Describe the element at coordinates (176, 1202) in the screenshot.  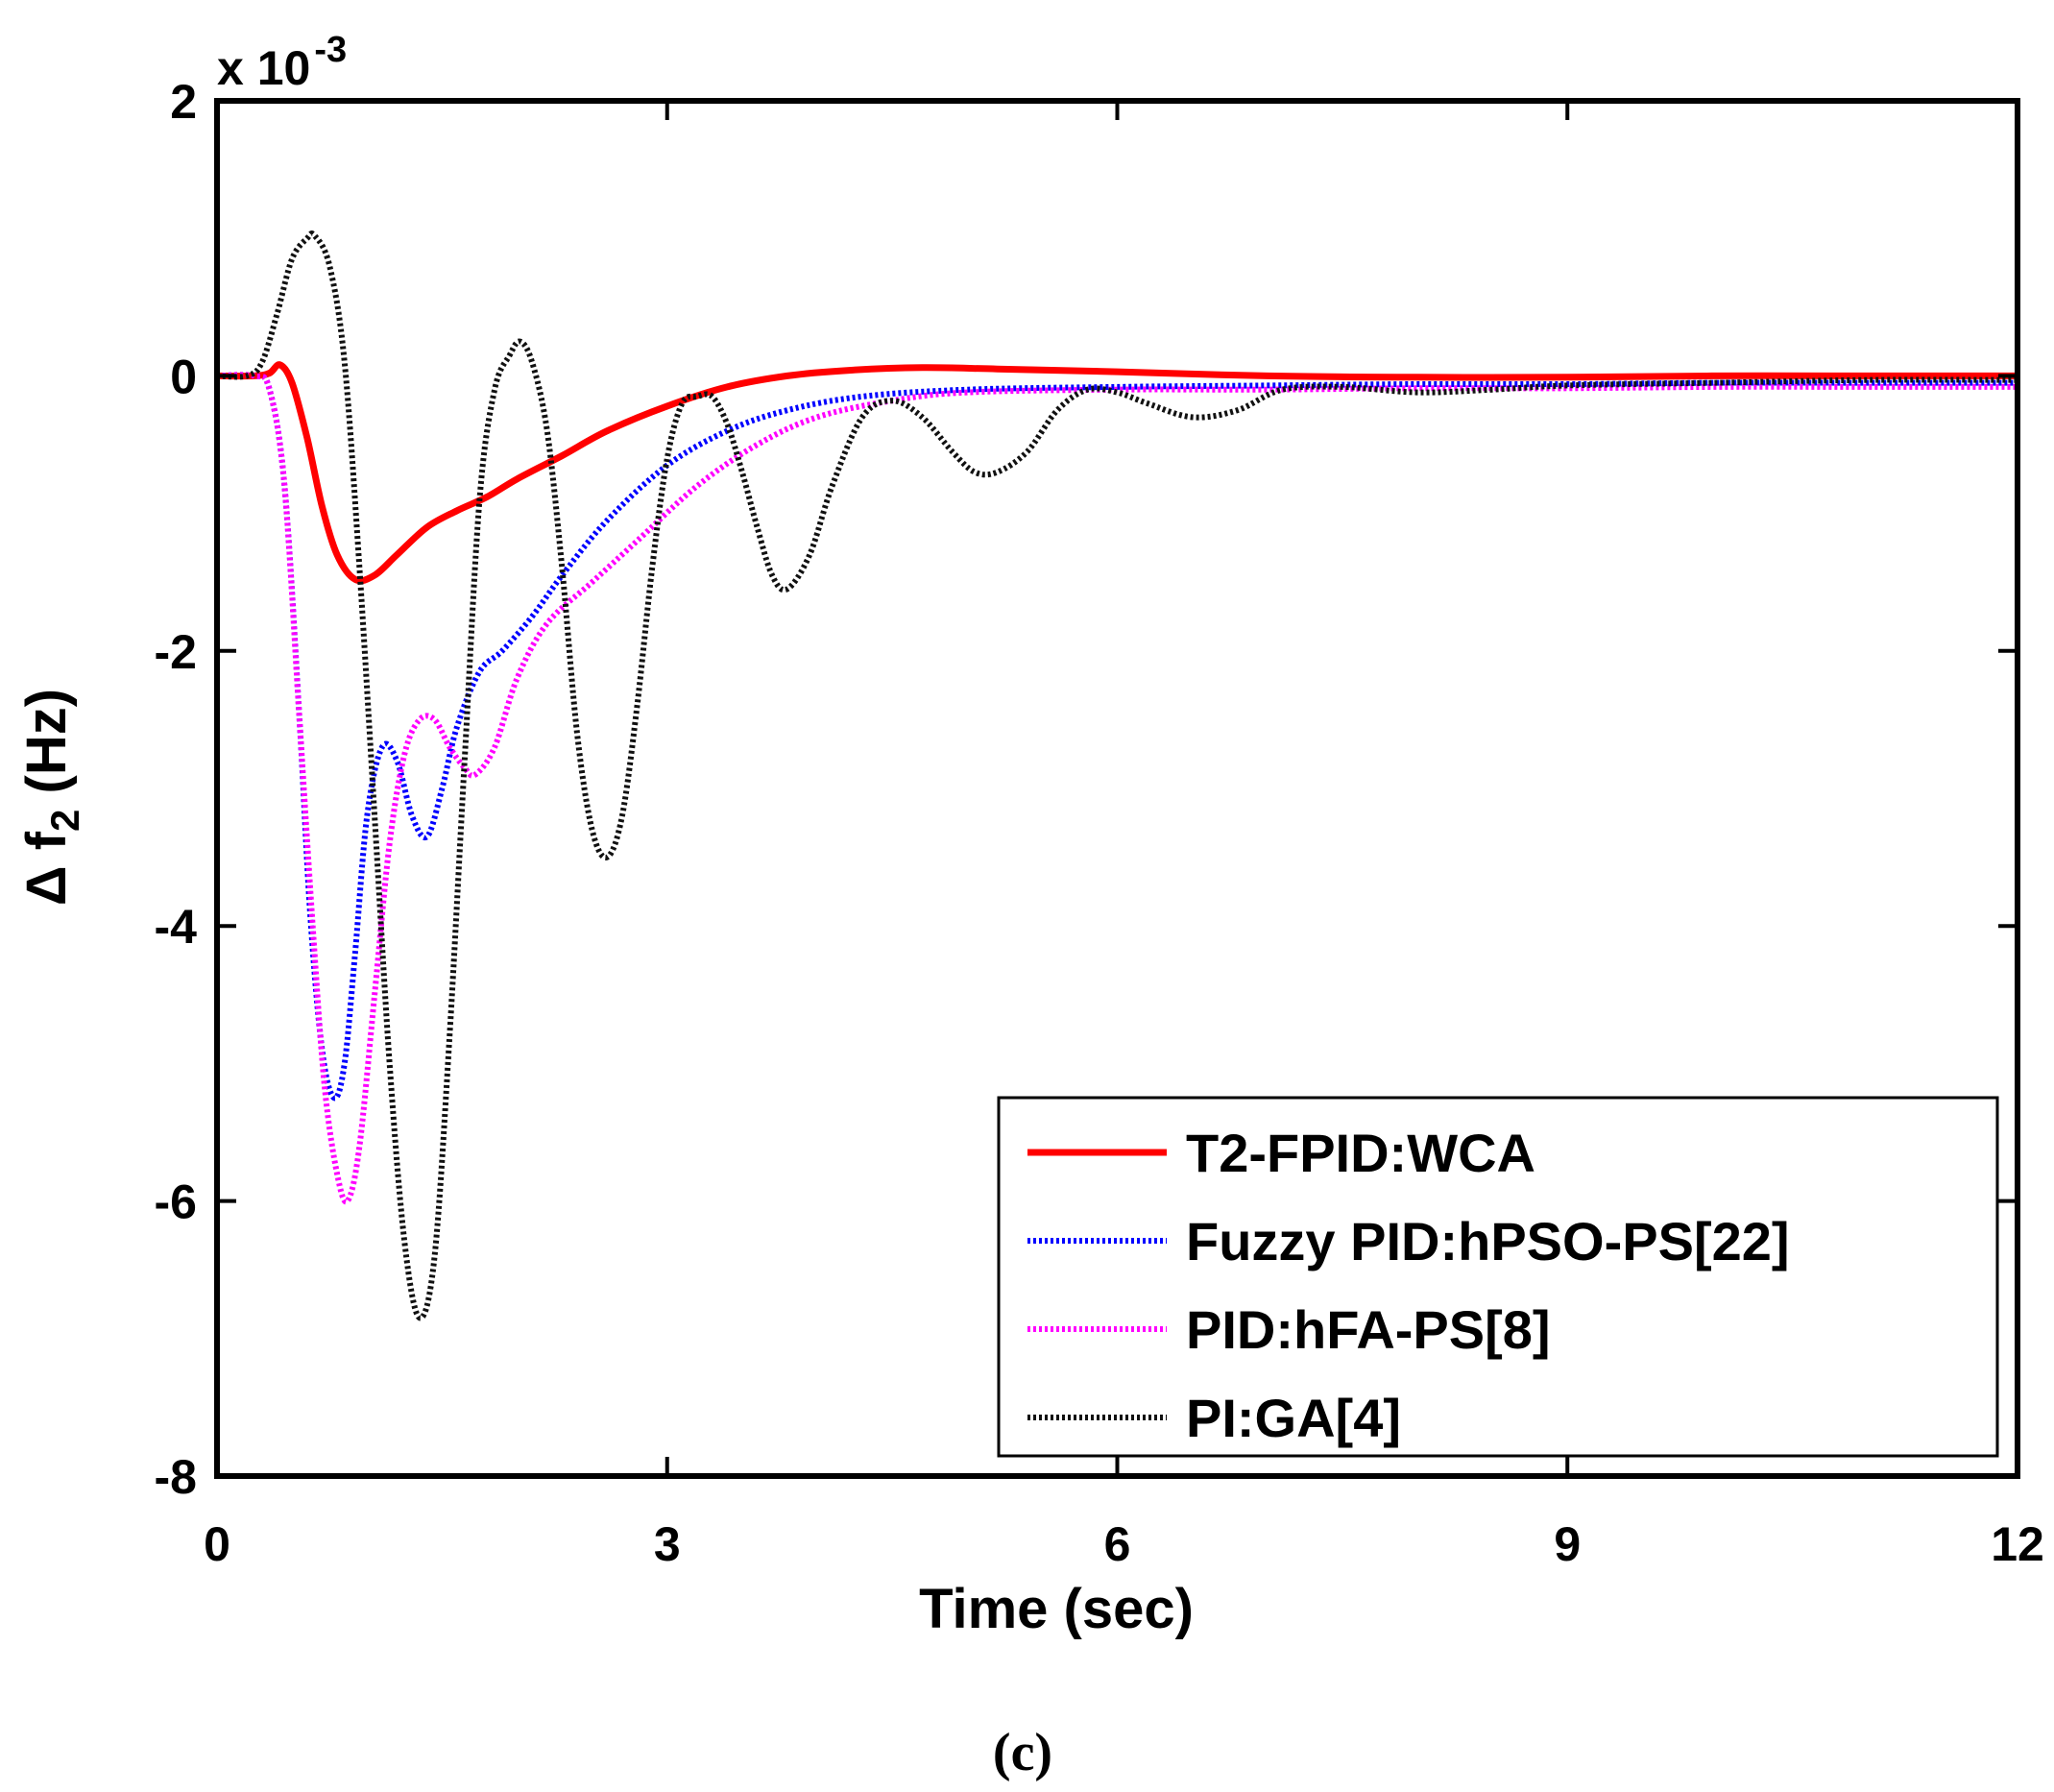
I see `y-tick-label: -6` at that location.